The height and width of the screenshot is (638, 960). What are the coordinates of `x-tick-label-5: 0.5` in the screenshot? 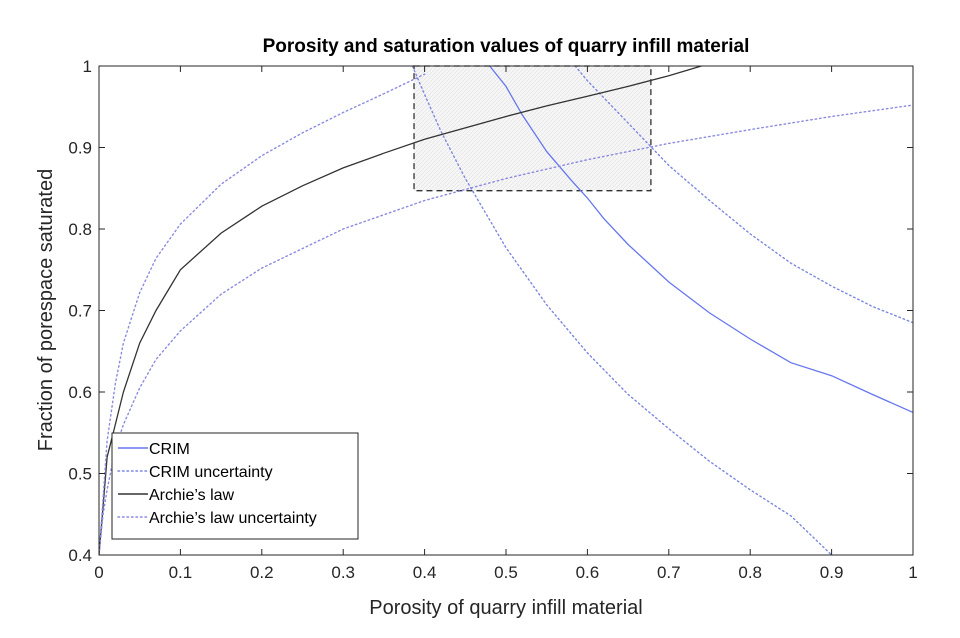 It's located at (506, 572).